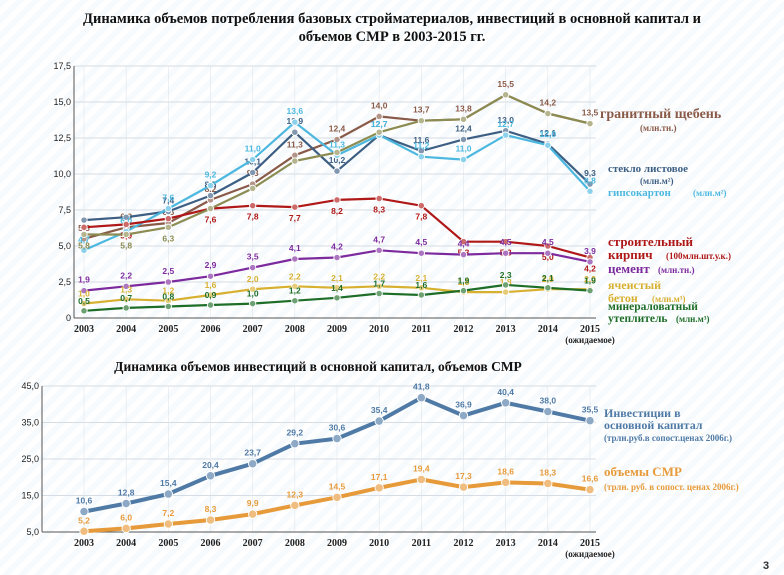  I want to click on chart-0-xnote: (ожидаемое), so click(590, 340).